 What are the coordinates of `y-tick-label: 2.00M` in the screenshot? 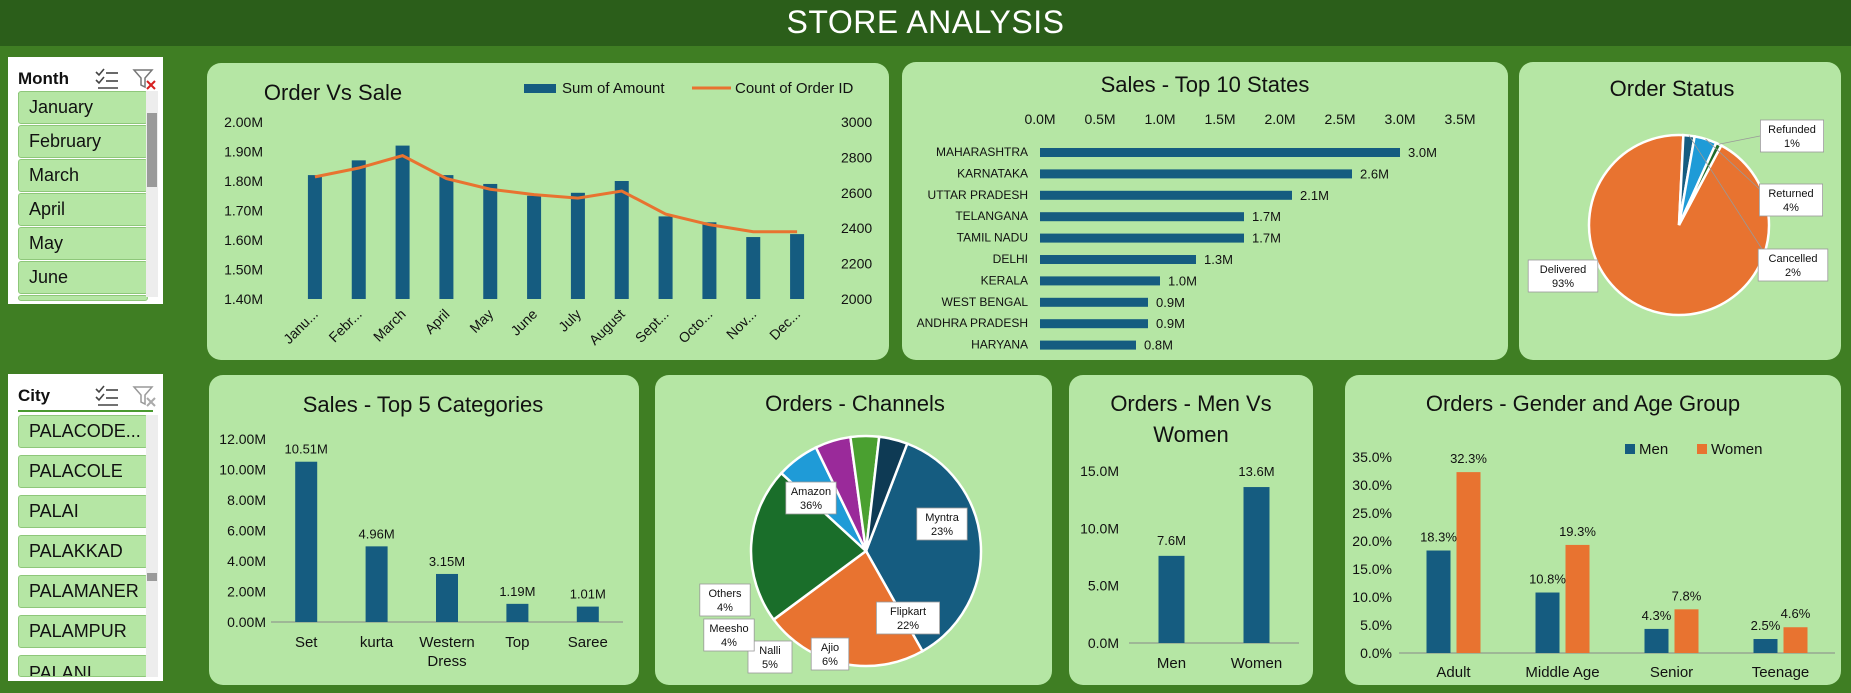 It's located at (246, 592).